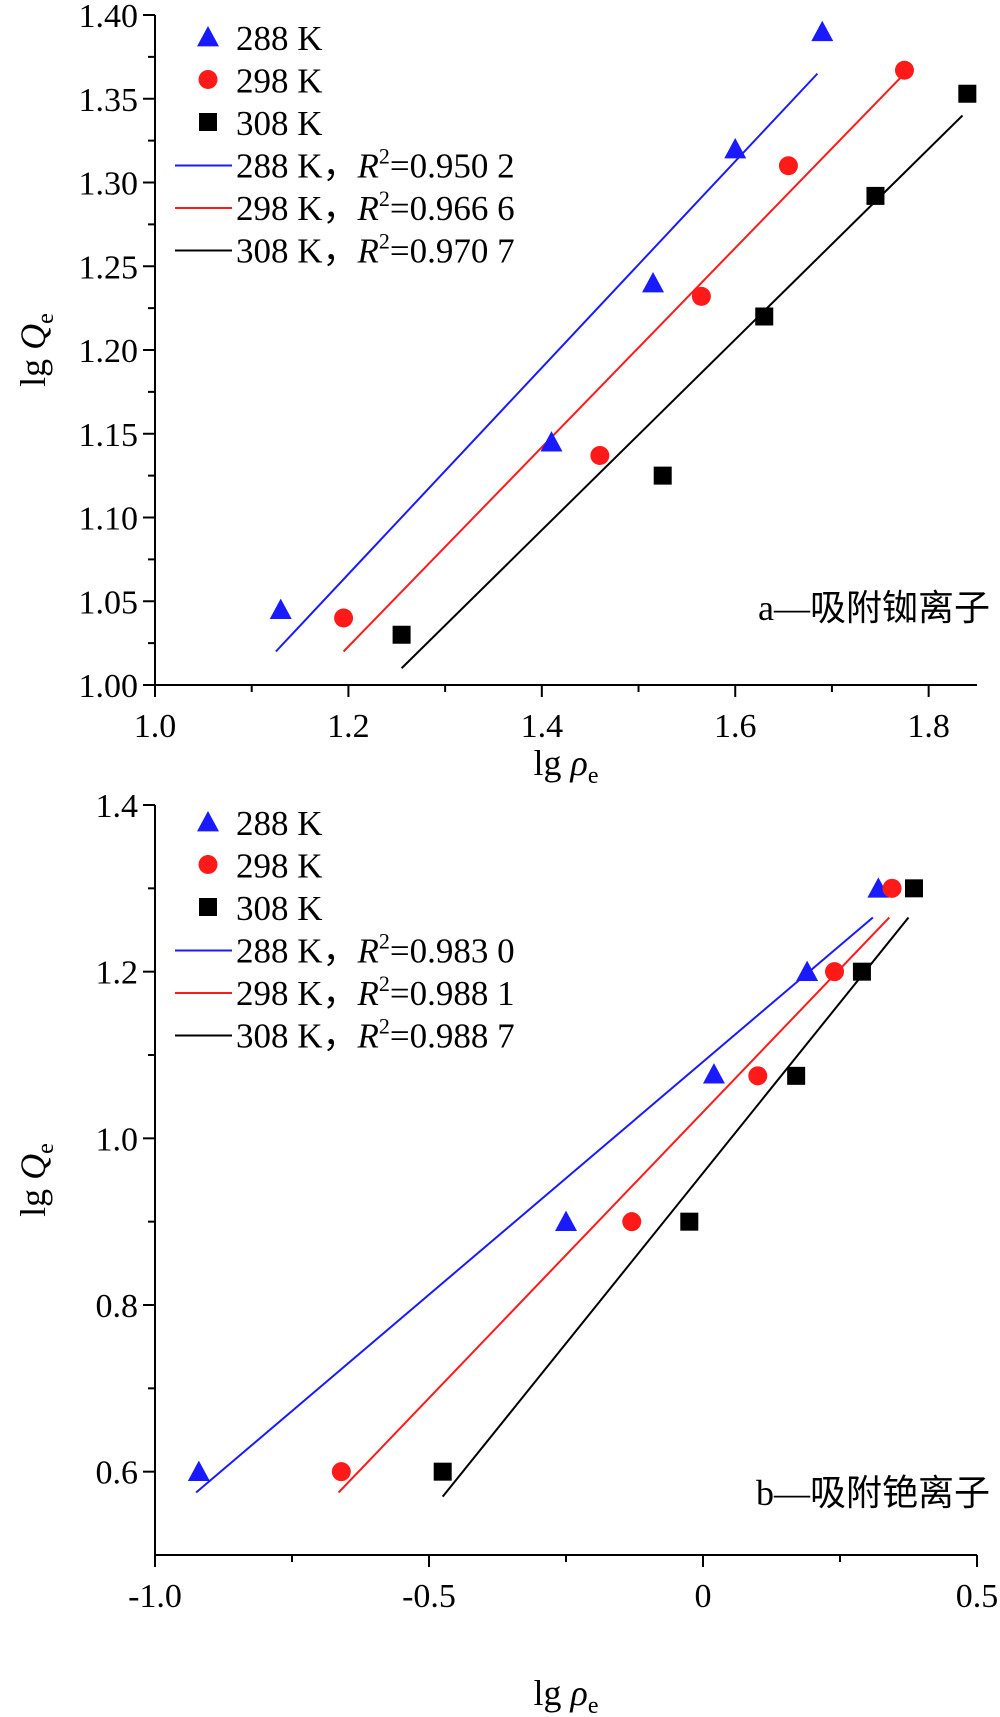 The image size is (1000, 1717). I want to click on y-tick-label: 1.10, so click(109, 519).